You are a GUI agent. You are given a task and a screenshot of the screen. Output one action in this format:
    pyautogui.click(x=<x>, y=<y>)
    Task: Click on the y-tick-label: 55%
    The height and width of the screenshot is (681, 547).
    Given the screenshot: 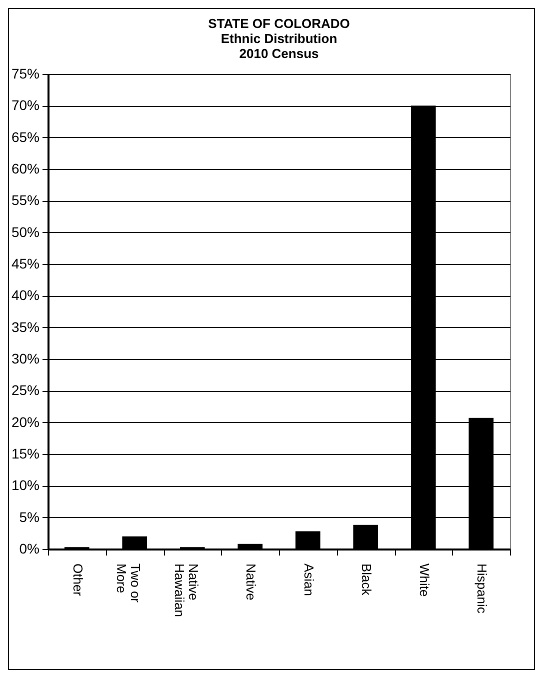 What is the action you would take?
    pyautogui.click(x=25, y=200)
    